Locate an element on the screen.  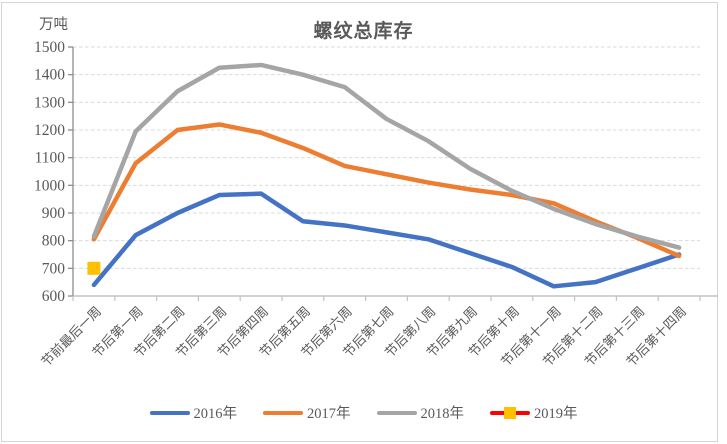
legend-square-swatch-2019 is located at coordinates (510, 412).